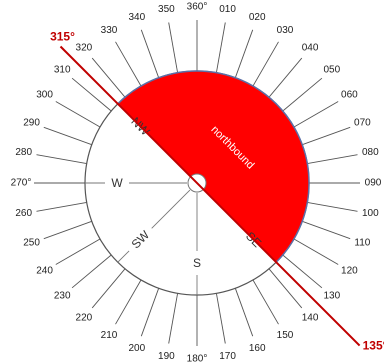  Describe the element at coordinates (62, 37) in the screenshot. I see `heading-315-label: 315°` at that location.